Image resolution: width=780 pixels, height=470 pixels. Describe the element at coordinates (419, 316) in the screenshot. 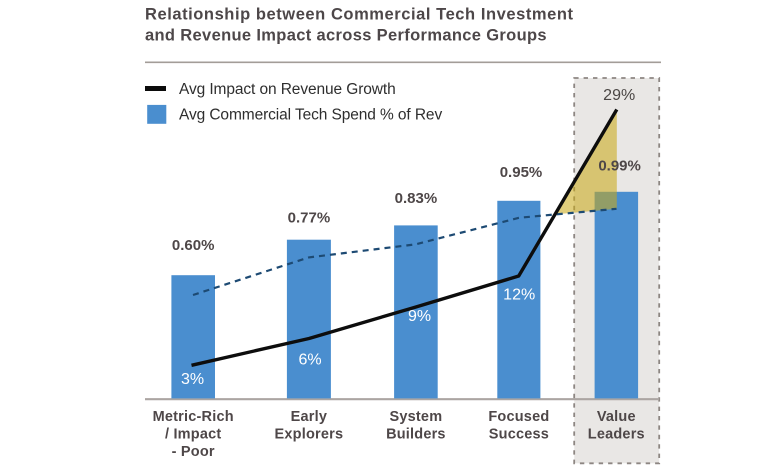

I see `svg-text: 9%` at that location.